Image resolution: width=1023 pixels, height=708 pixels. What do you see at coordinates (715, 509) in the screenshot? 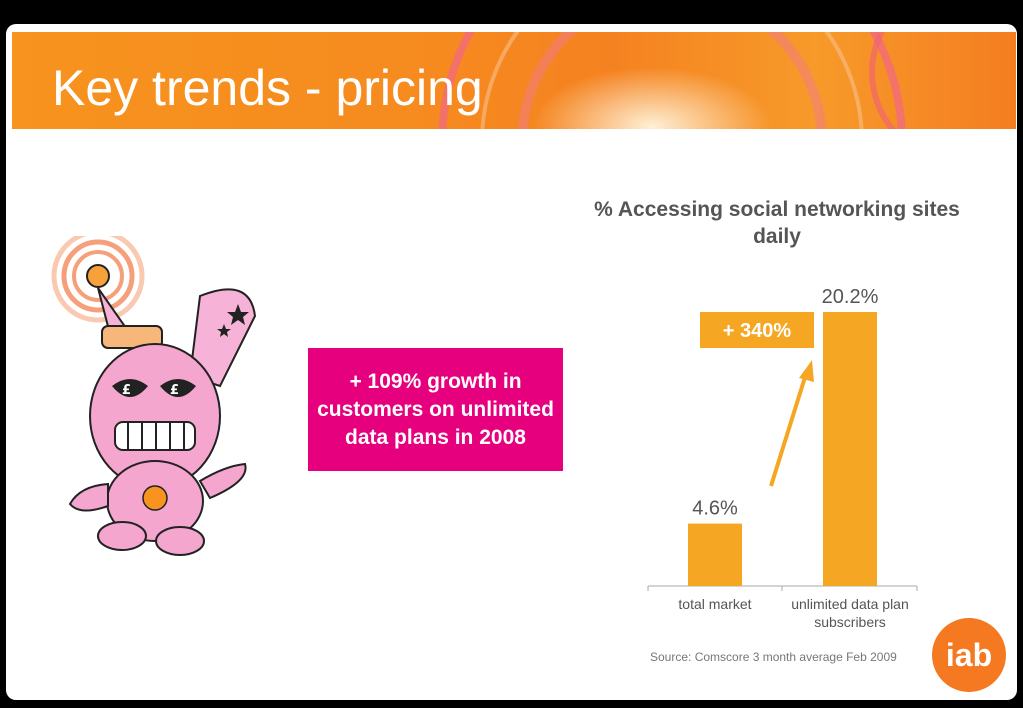
I see `data-label-0: 4.6%` at bounding box center [715, 509].